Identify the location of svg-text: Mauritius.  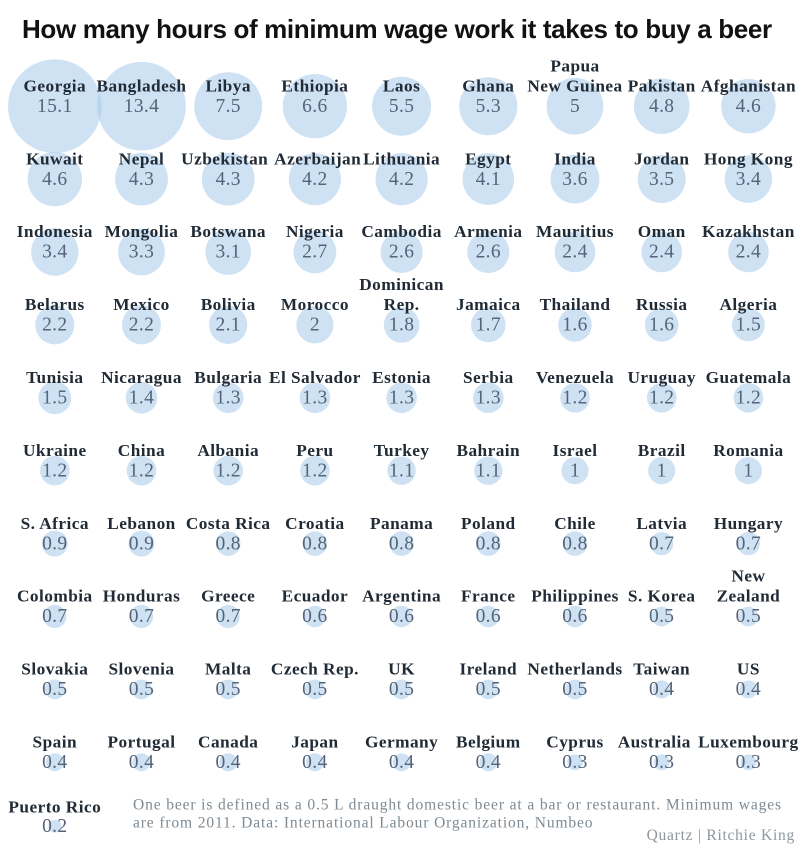
(575, 231).